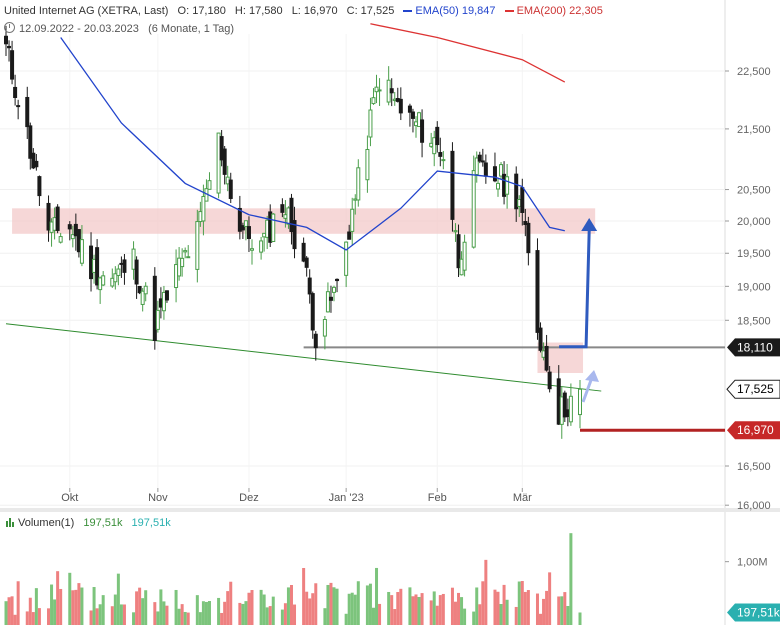  Describe the element at coordinates (46, 523) in the screenshot. I see `volume-label: Volumen(1)` at that location.